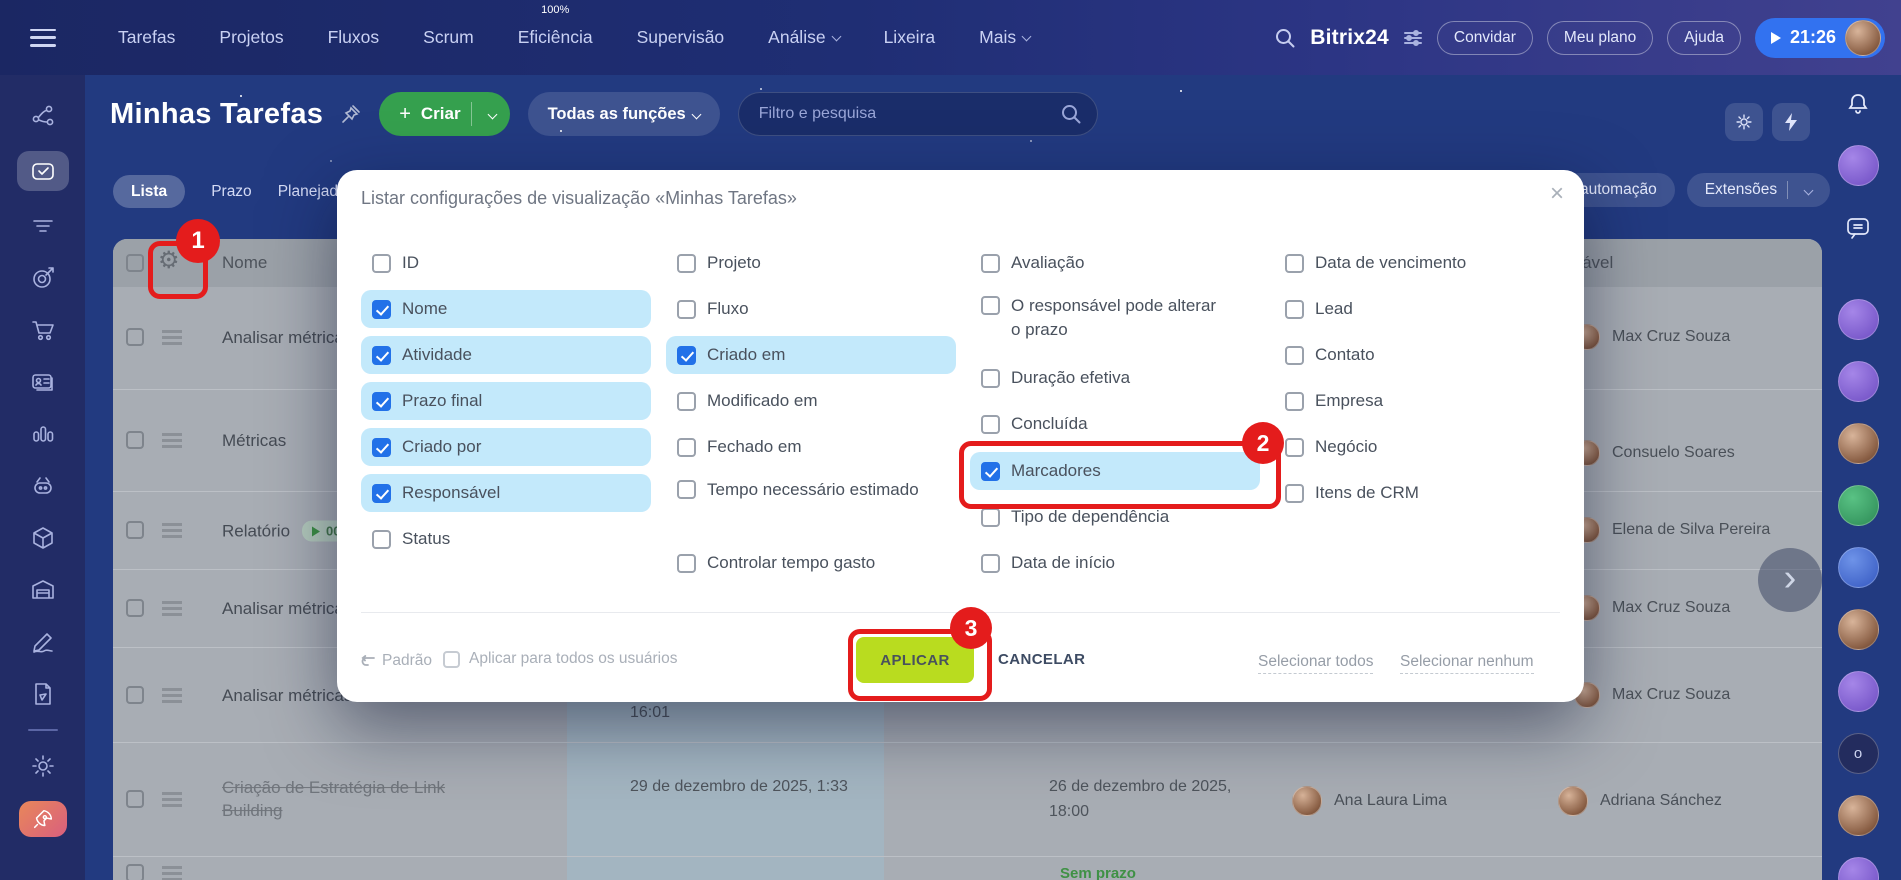 The height and width of the screenshot is (880, 1901). I want to click on roles-dropdown: Todas as funções, so click(623, 114).